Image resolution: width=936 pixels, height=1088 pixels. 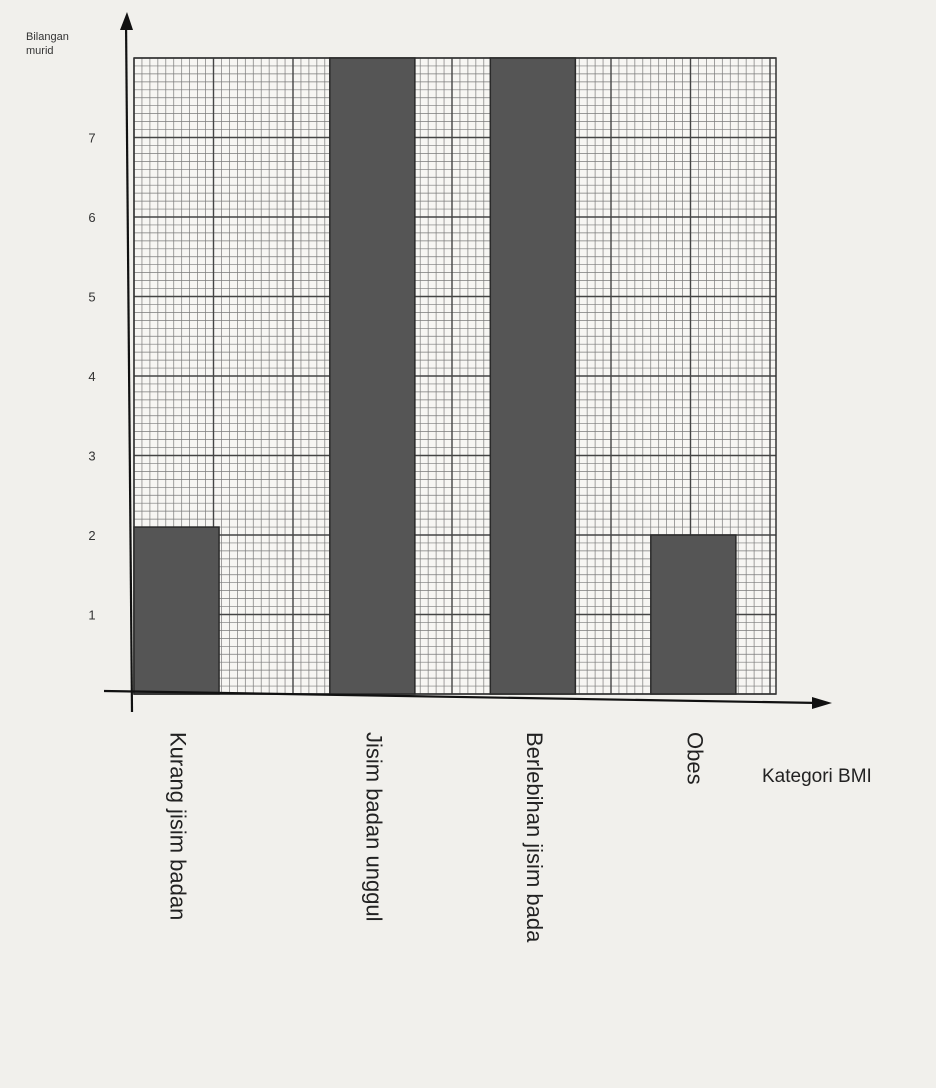 What do you see at coordinates (129, 366) in the screenshot?
I see `y-axis-line` at bounding box center [129, 366].